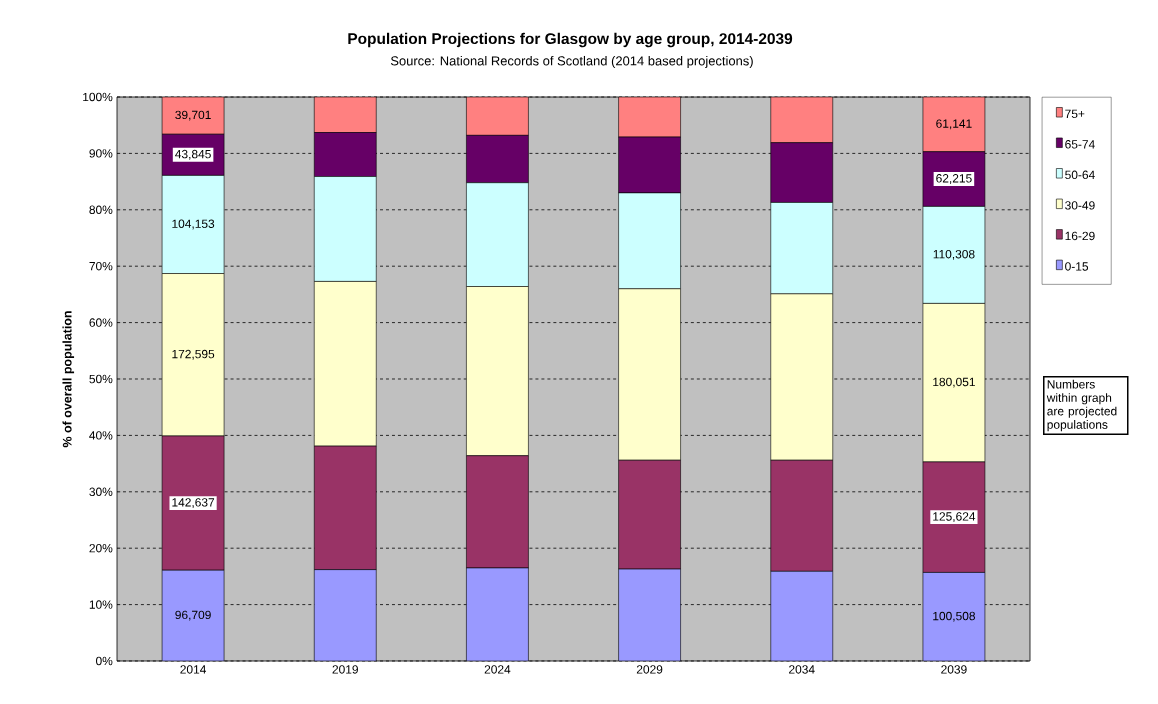 This screenshot has width=1158, height=704. Describe the element at coordinates (570, 40) in the screenshot. I see `chart-title: Population Projections for Glasgow by age group, 2014-2039` at that location.